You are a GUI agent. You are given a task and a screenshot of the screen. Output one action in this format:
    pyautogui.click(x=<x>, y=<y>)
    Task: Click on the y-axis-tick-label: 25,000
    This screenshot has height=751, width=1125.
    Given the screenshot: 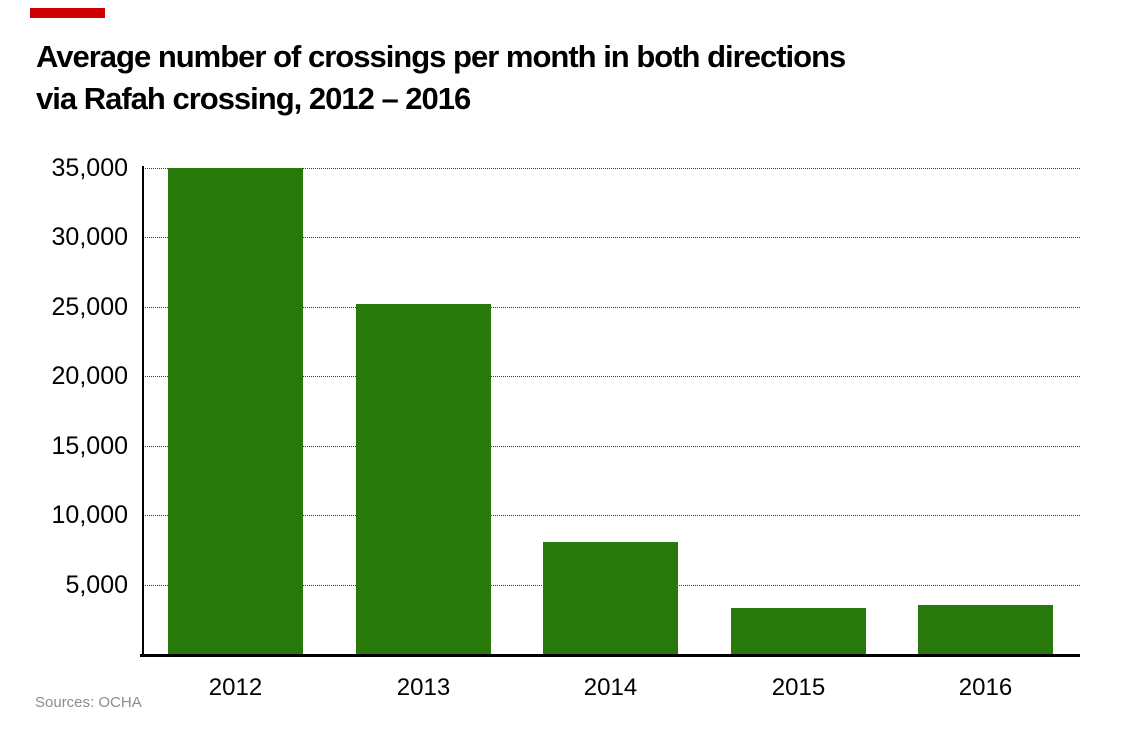 What is the action you would take?
    pyautogui.click(x=89, y=307)
    